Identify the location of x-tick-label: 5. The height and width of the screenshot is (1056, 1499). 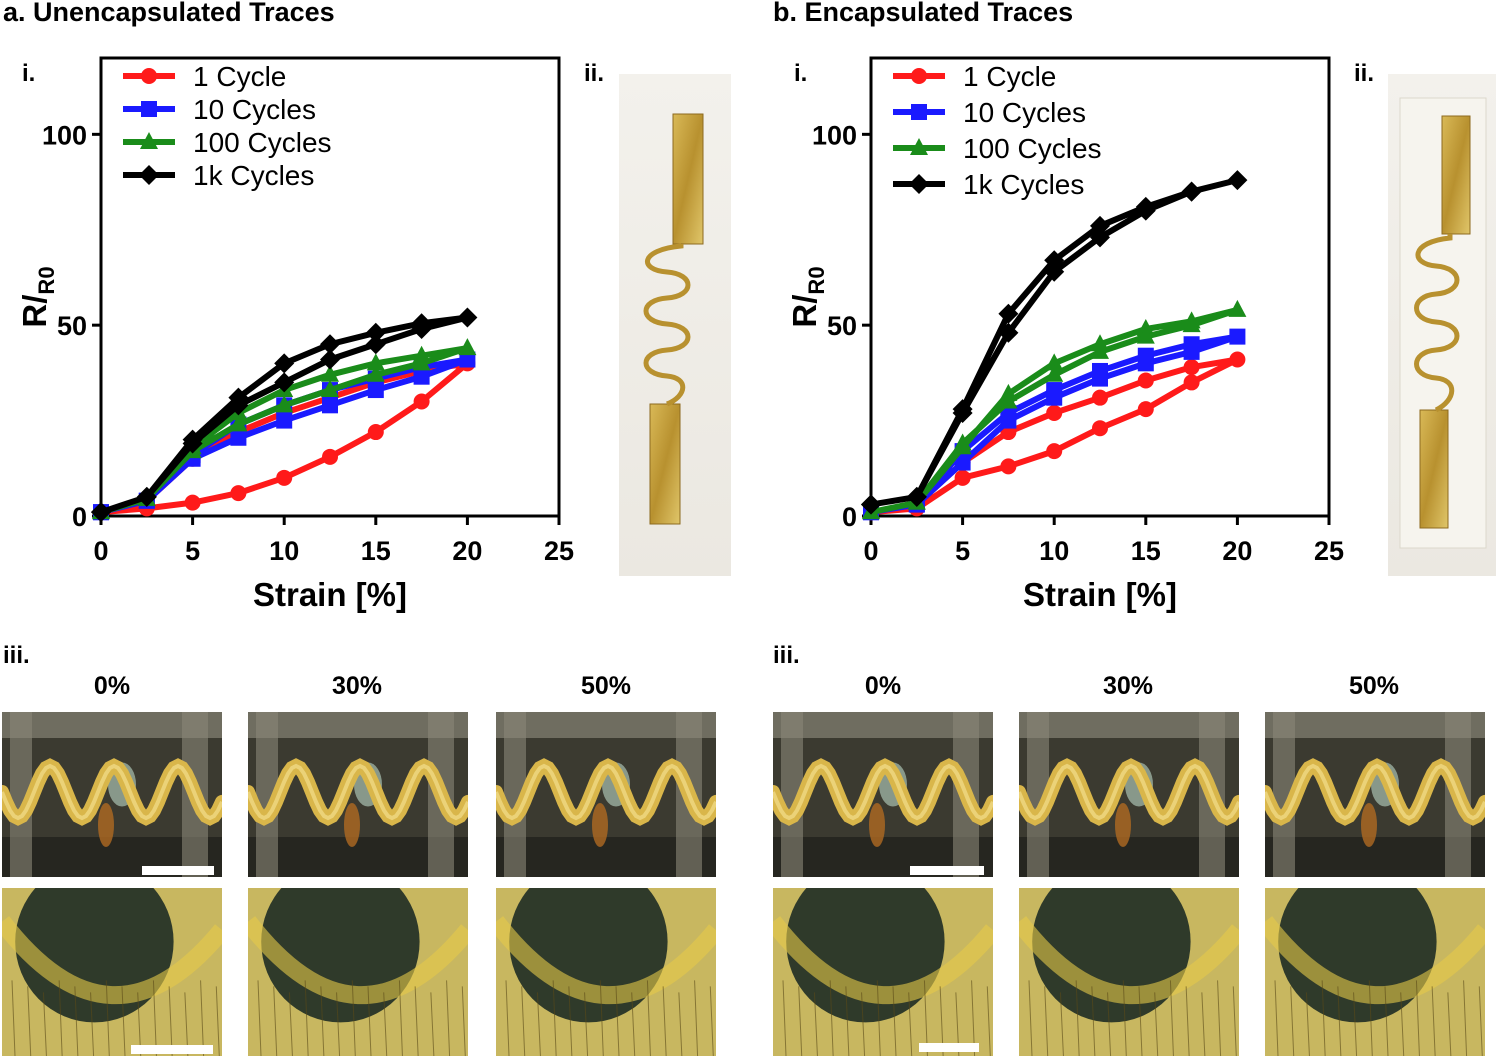
(962, 551).